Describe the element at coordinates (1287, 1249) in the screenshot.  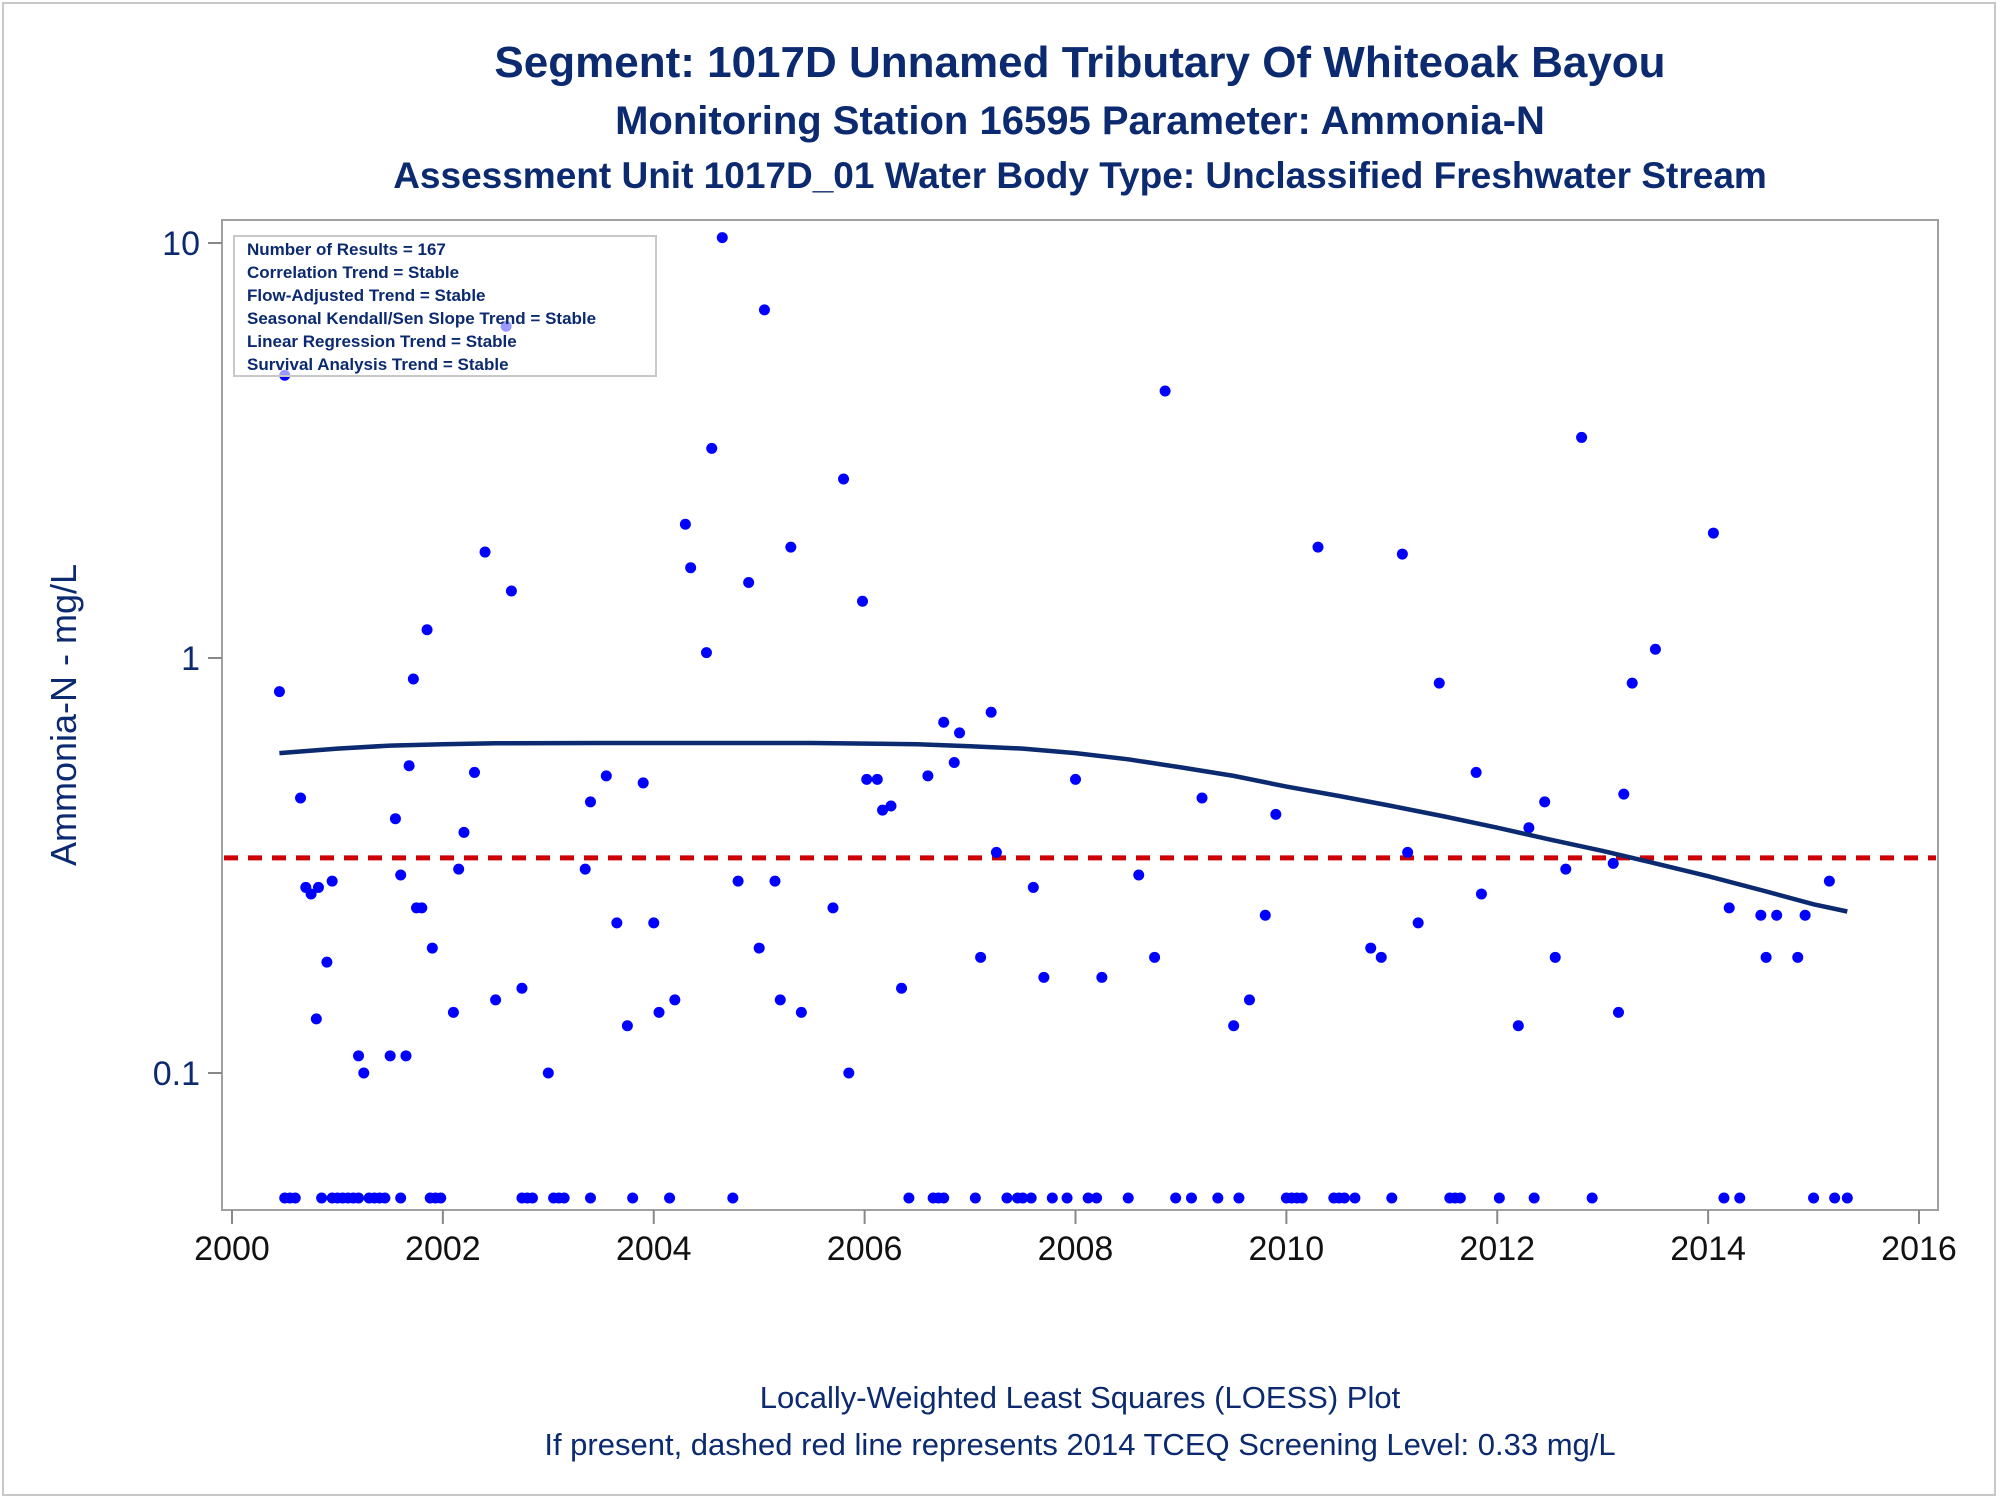
I see `x-tick-label: 2010` at that location.